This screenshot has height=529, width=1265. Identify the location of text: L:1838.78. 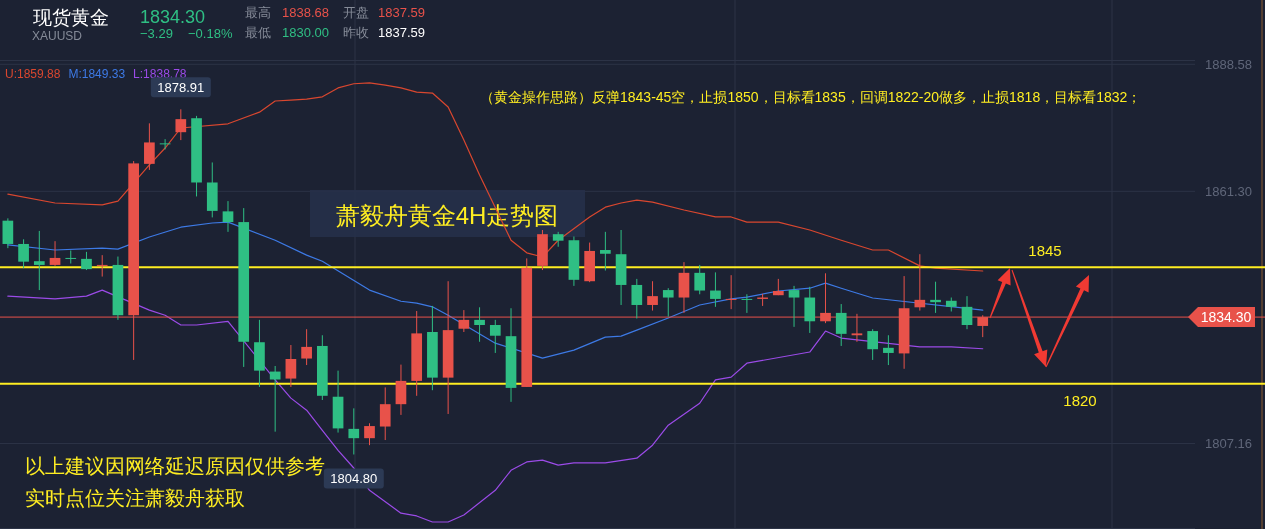
(160, 74).